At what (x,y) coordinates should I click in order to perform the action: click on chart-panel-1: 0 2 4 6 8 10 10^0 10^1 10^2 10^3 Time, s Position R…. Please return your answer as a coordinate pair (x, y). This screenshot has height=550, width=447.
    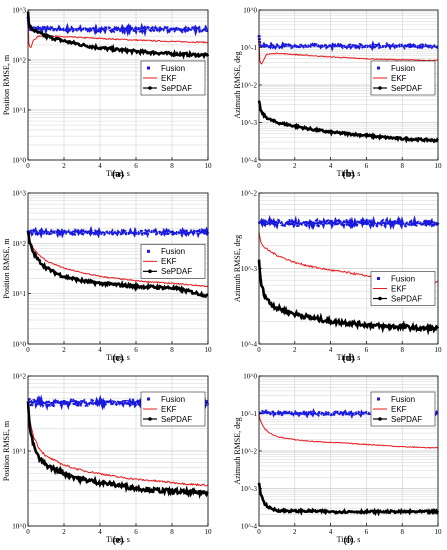
    Looking at the image, I should click on (107, 94).